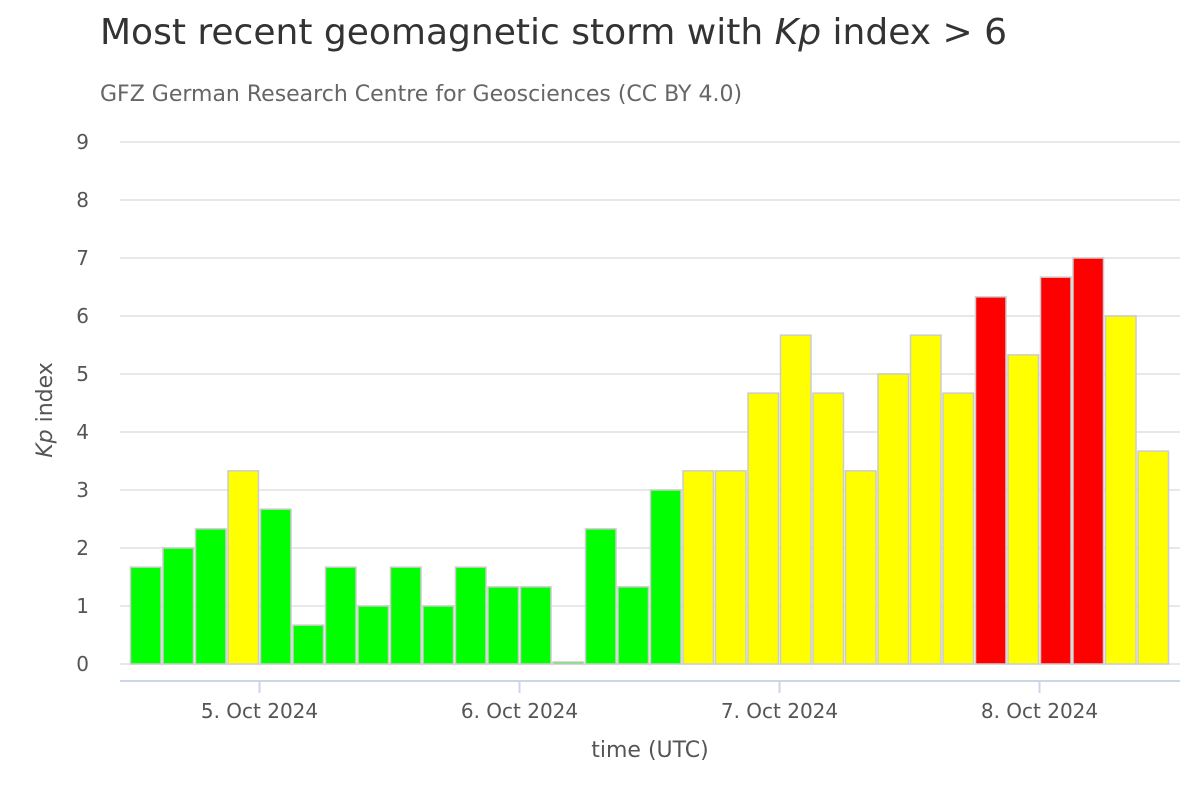 This screenshot has width=1200, height=800. I want to click on chart-title-kp: Kp, so click(798, 32).